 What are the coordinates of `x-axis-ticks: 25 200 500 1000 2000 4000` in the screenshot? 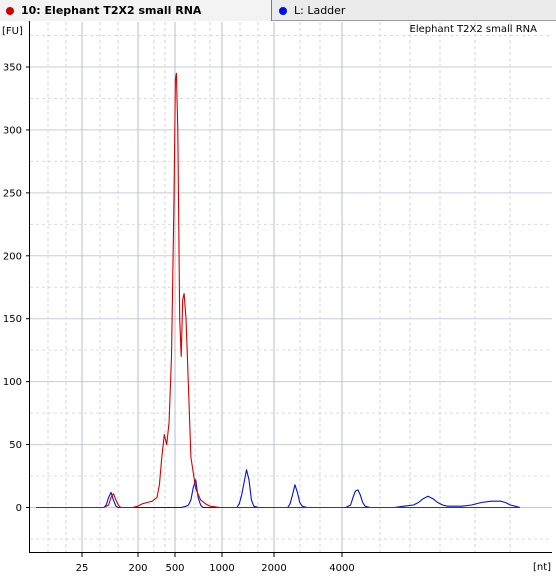 It's located at (215, 563).